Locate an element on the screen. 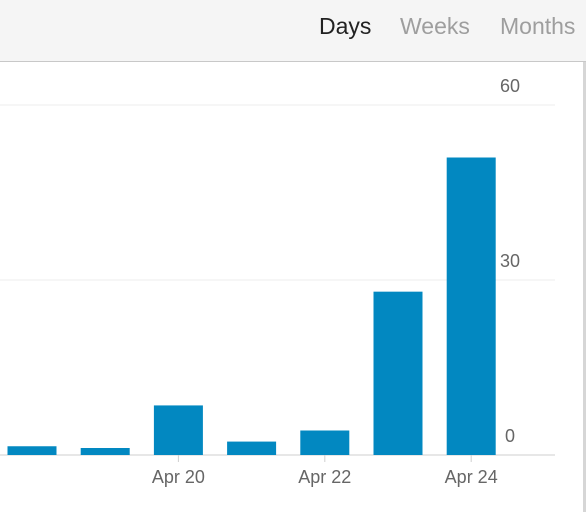 The width and height of the screenshot is (586, 512). panel-border is located at coordinates (584, 287).